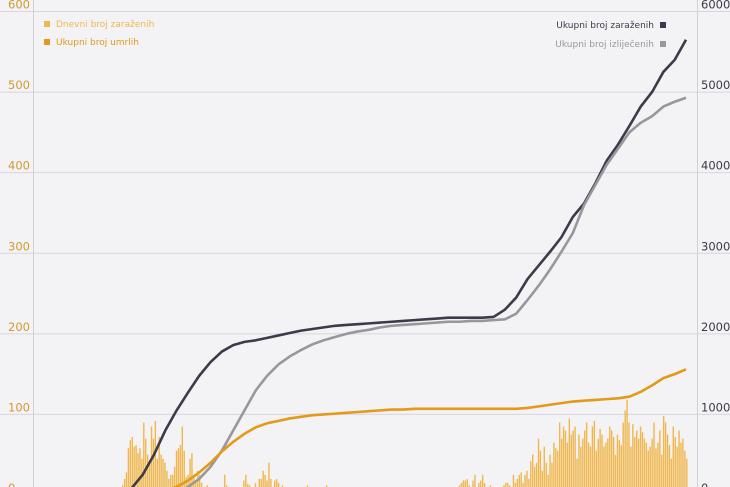 This screenshot has height=487, width=730. What do you see at coordinates (105, 25) in the screenshot?
I see `legend-label-dnevni: Dnevni broj zaraženih` at bounding box center [105, 25].